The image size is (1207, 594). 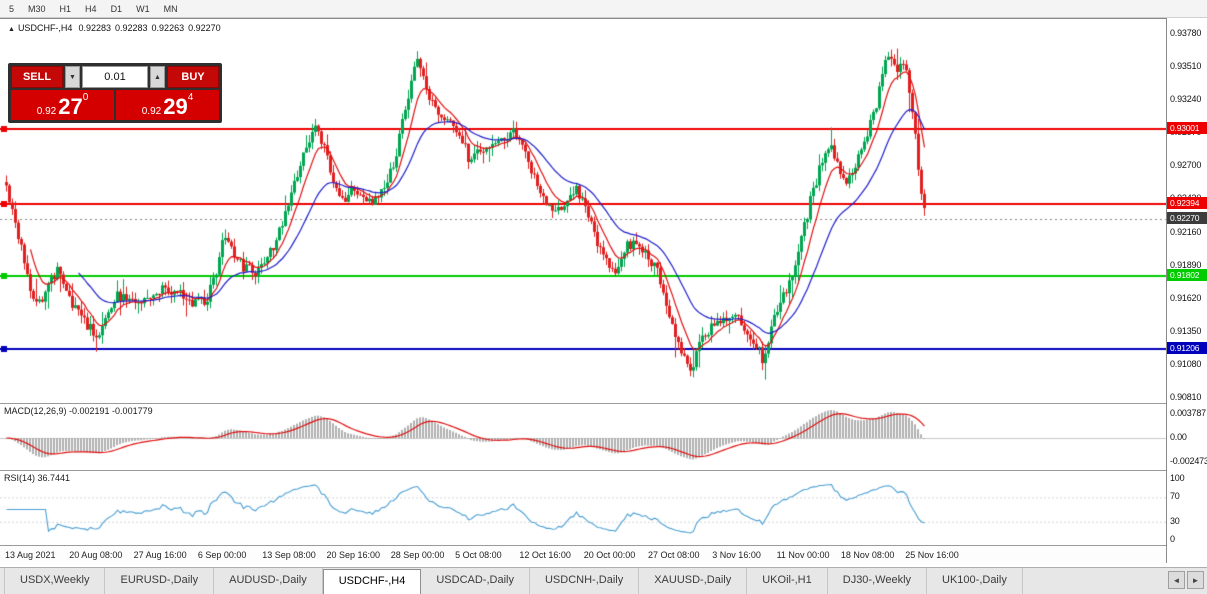 I want to click on level-price-tag: 0.91802, so click(x=1187, y=275).